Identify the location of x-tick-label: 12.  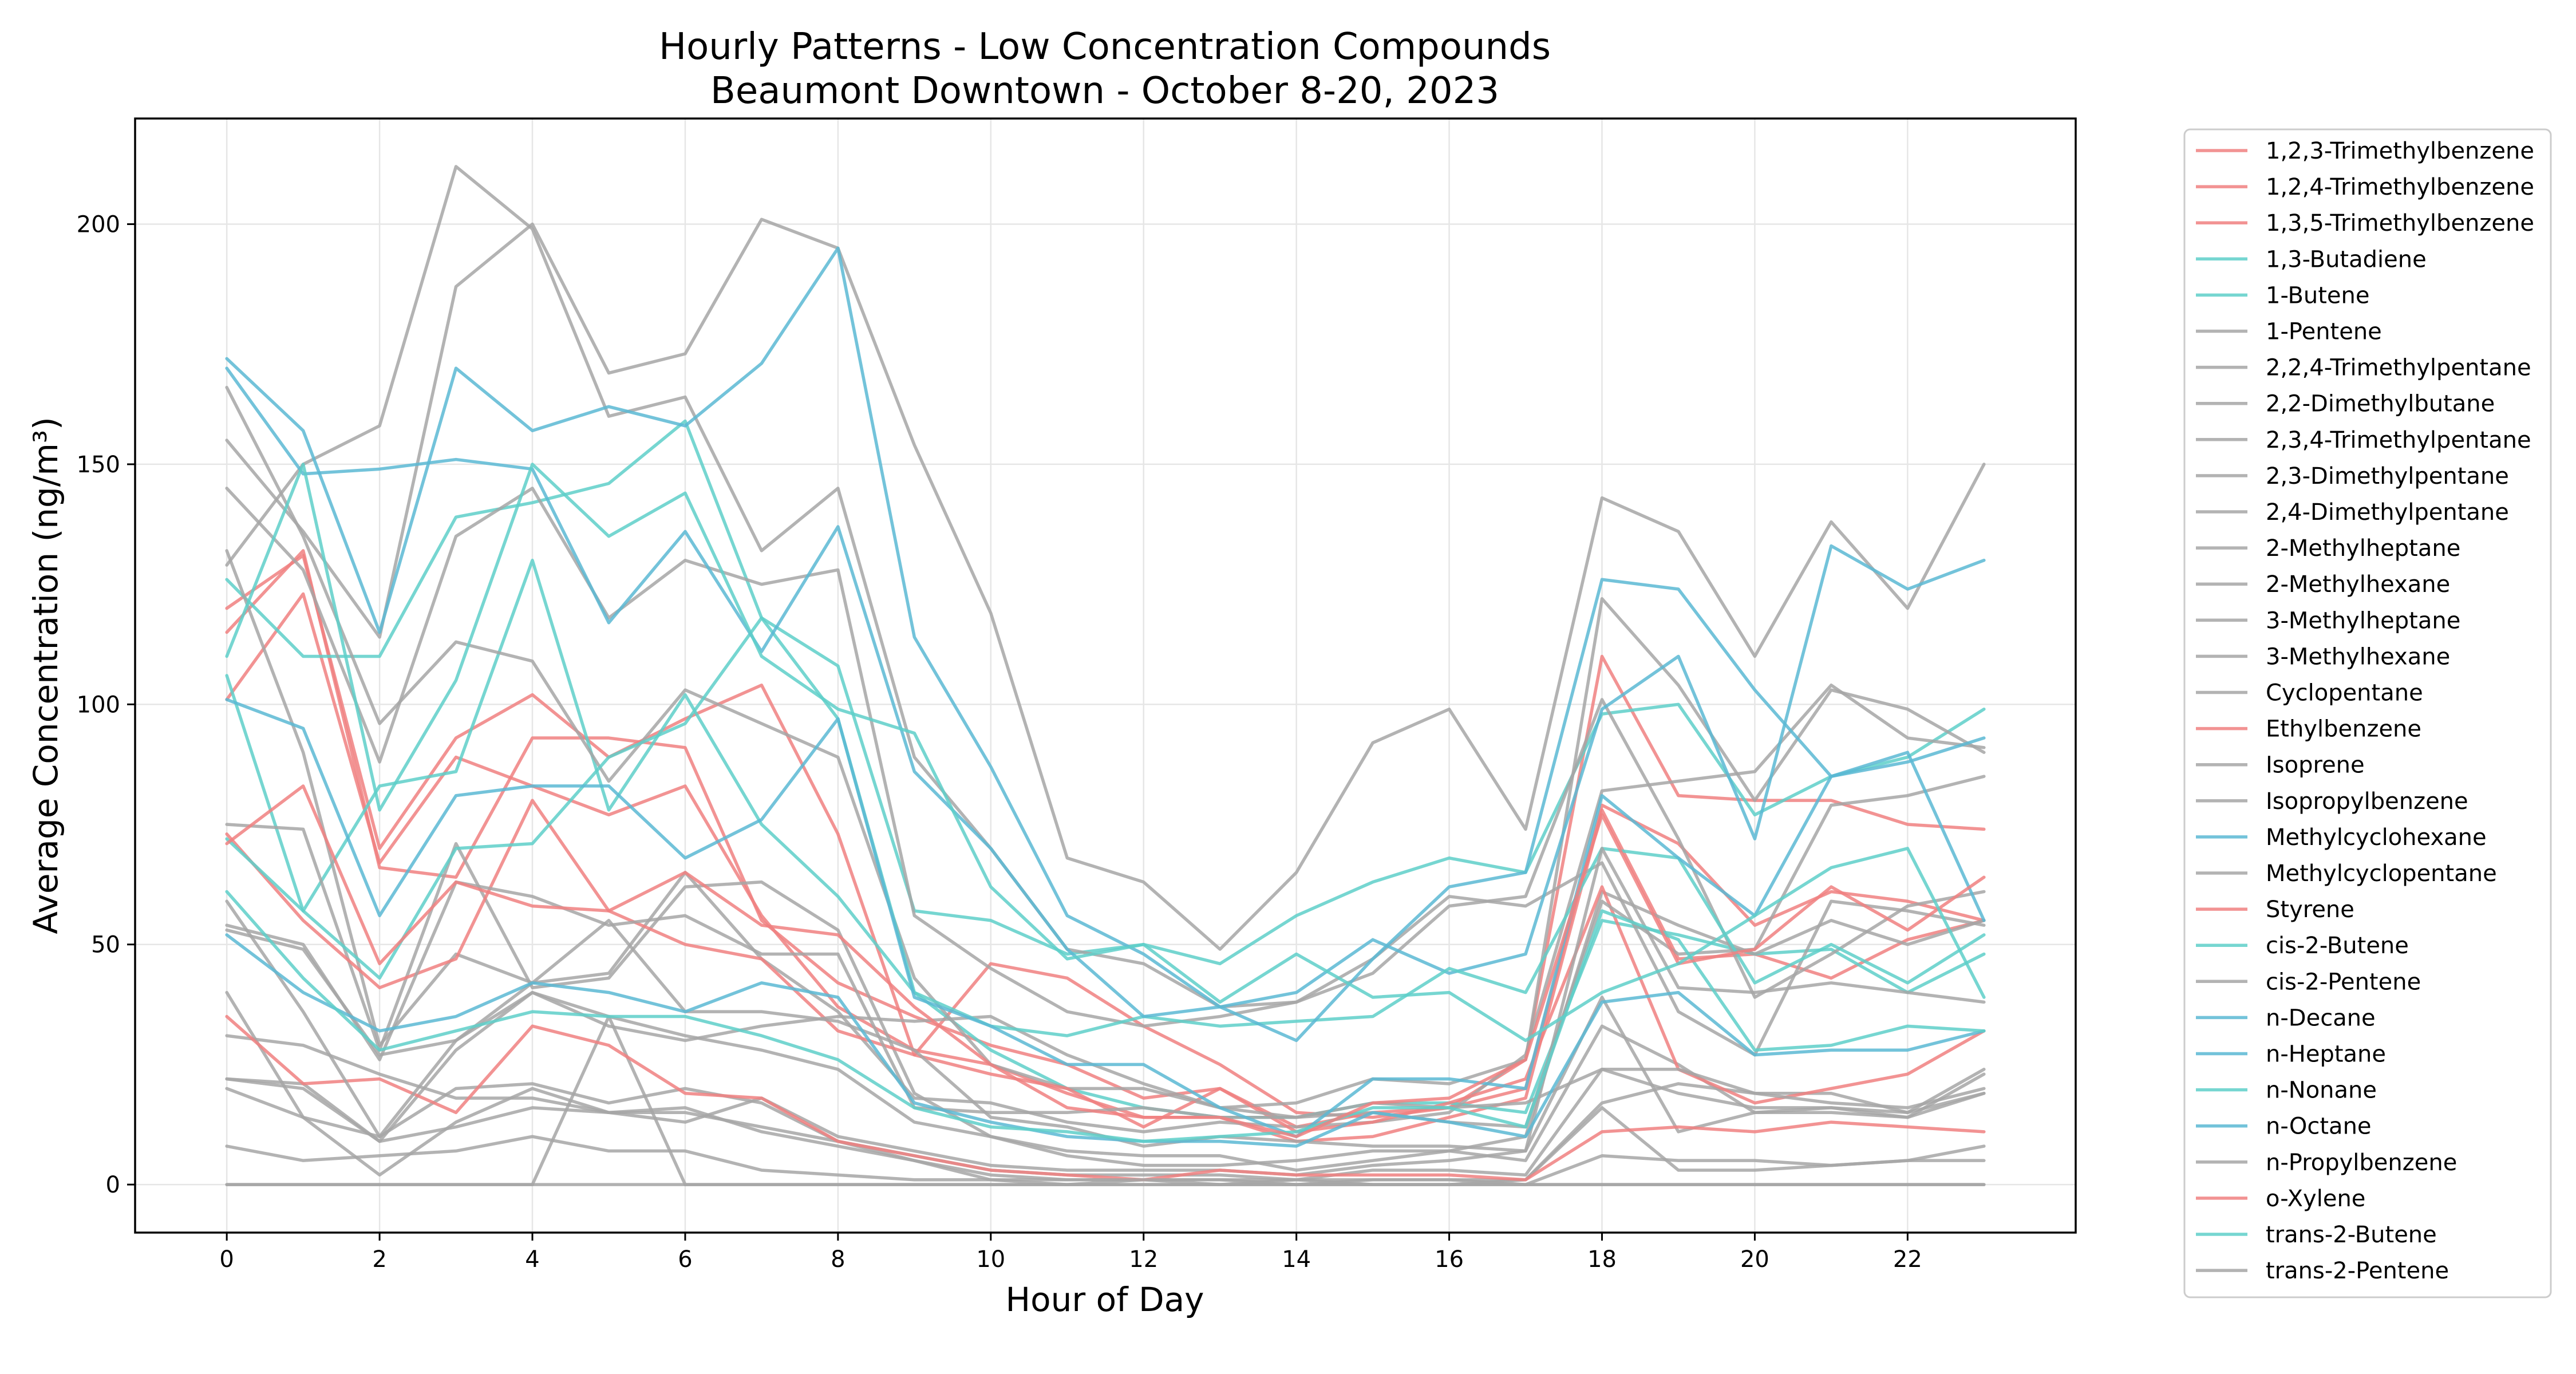
(1143, 1259).